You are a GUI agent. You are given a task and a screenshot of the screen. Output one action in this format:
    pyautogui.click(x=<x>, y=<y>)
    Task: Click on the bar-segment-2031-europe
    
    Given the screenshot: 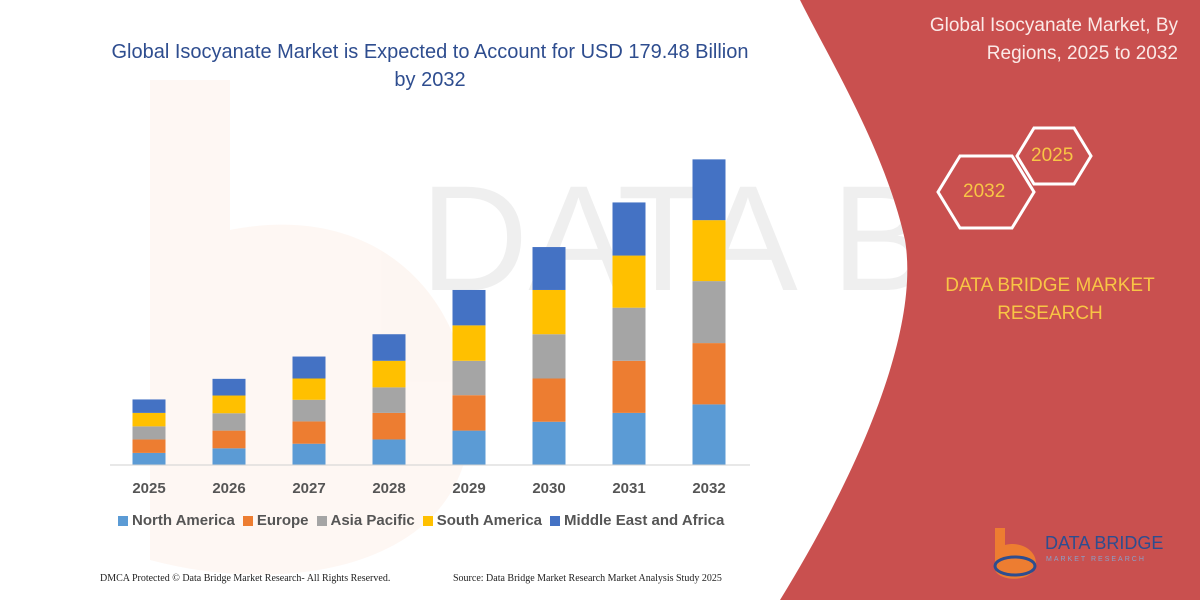 What is the action you would take?
    pyautogui.click(x=629, y=386)
    